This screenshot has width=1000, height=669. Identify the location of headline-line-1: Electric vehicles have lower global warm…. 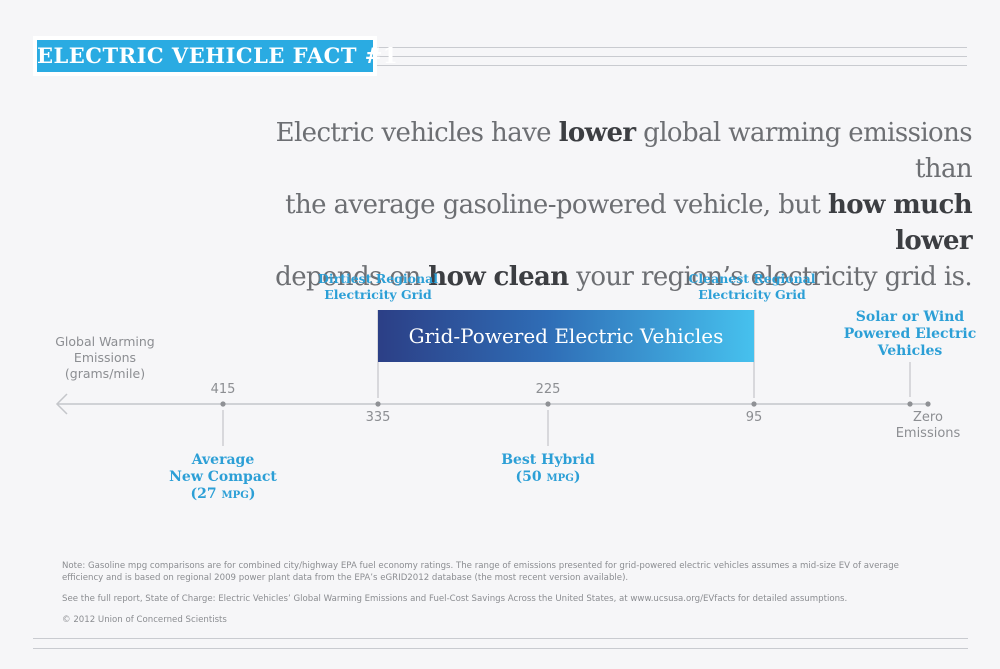
(592, 151).